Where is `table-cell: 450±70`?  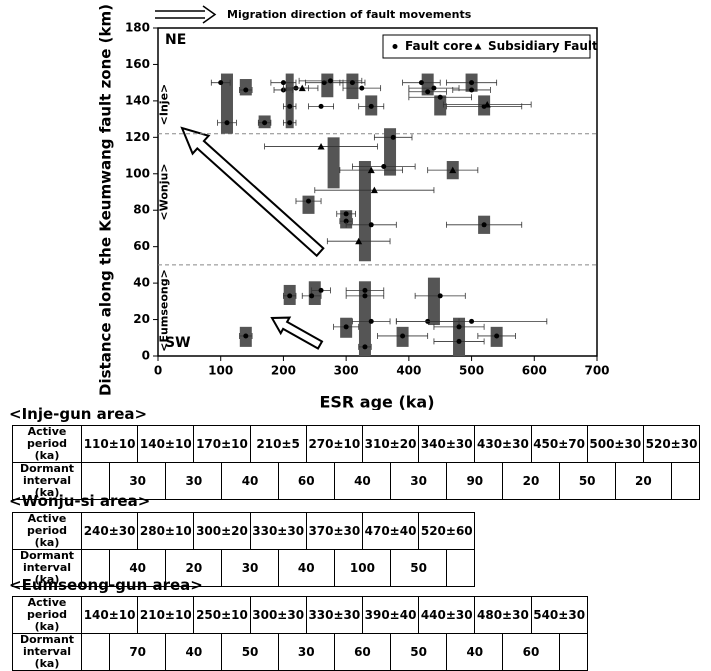
table-cell: 450±70 is located at coordinates (559, 444).